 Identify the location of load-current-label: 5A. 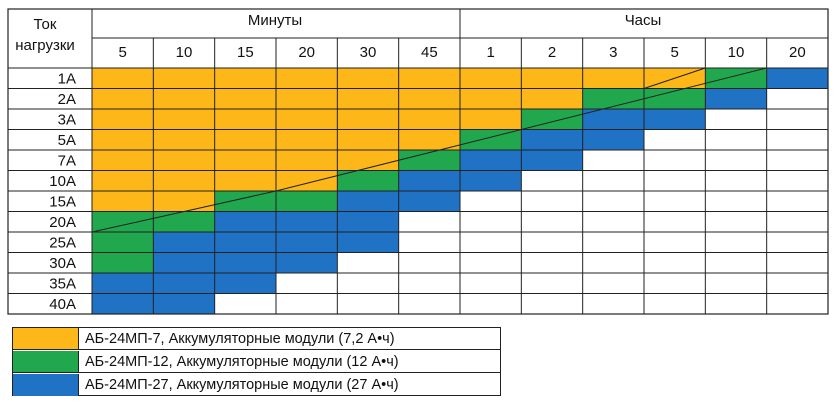
(67, 140).